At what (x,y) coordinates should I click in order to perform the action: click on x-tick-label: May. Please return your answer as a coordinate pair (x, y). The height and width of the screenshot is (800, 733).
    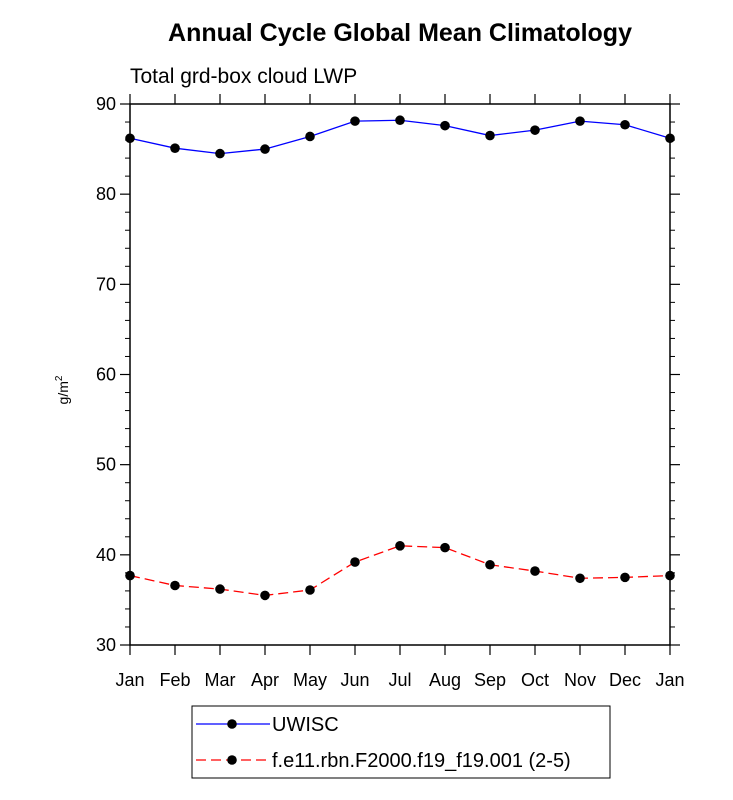
    Looking at the image, I should click on (310, 680).